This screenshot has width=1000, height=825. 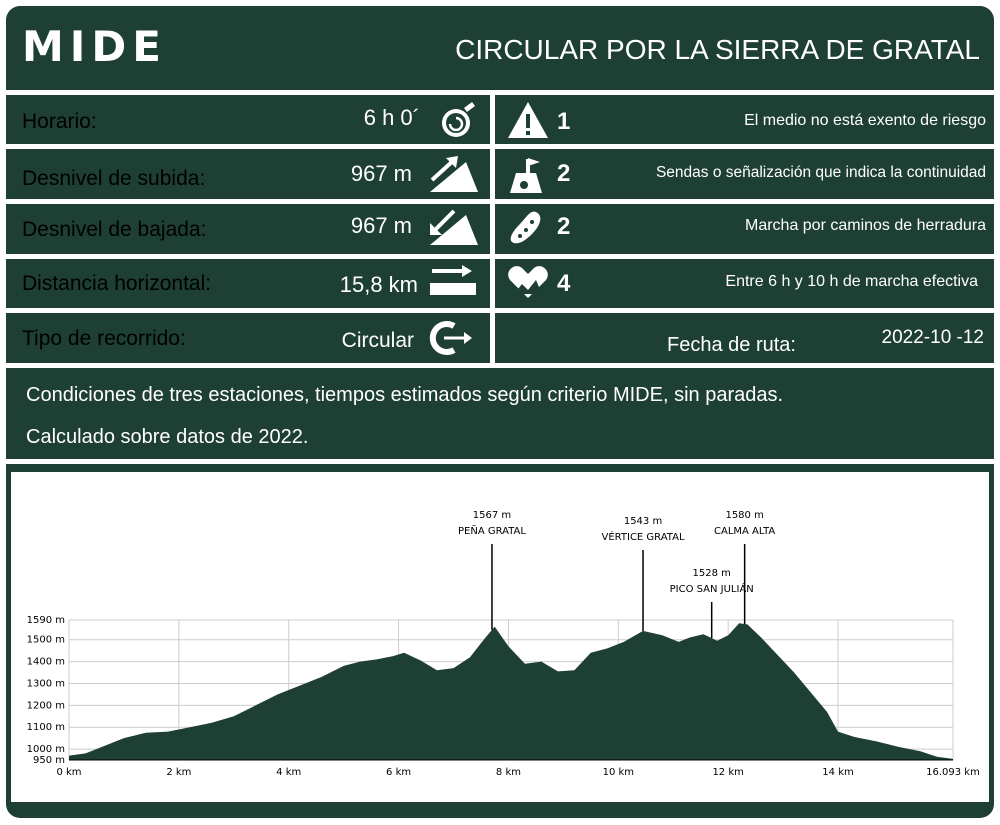 I want to click on stat-value: 15,8 km, so click(x=378, y=284).